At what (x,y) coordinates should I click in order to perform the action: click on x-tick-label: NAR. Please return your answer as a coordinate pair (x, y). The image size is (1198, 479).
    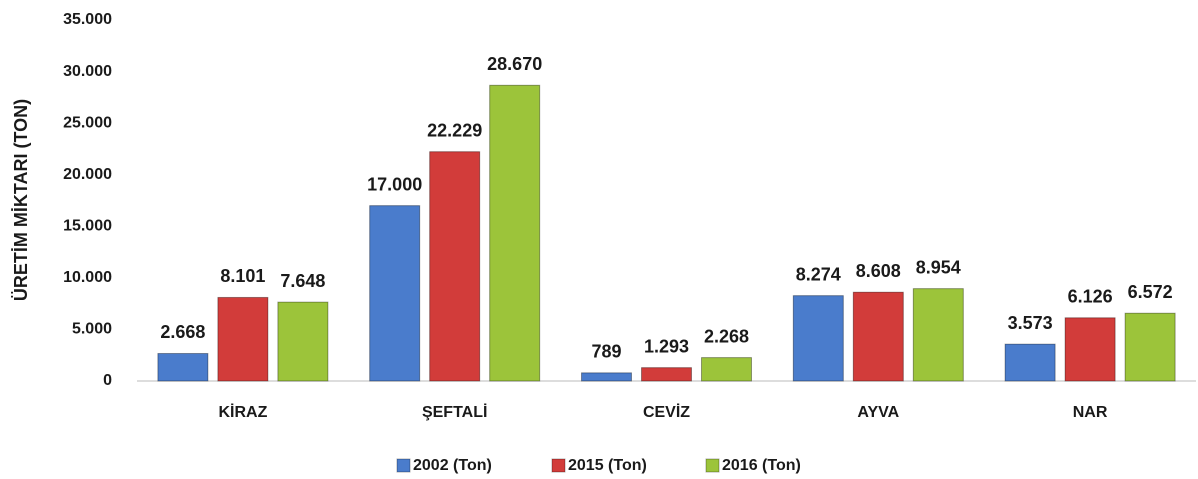
    Looking at the image, I should click on (1090, 412).